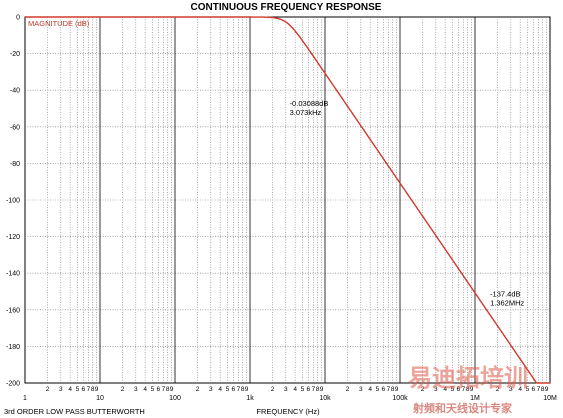 The image size is (563, 418). Describe the element at coordinates (15, 54) in the screenshot. I see `y-tick-label: -20` at that location.